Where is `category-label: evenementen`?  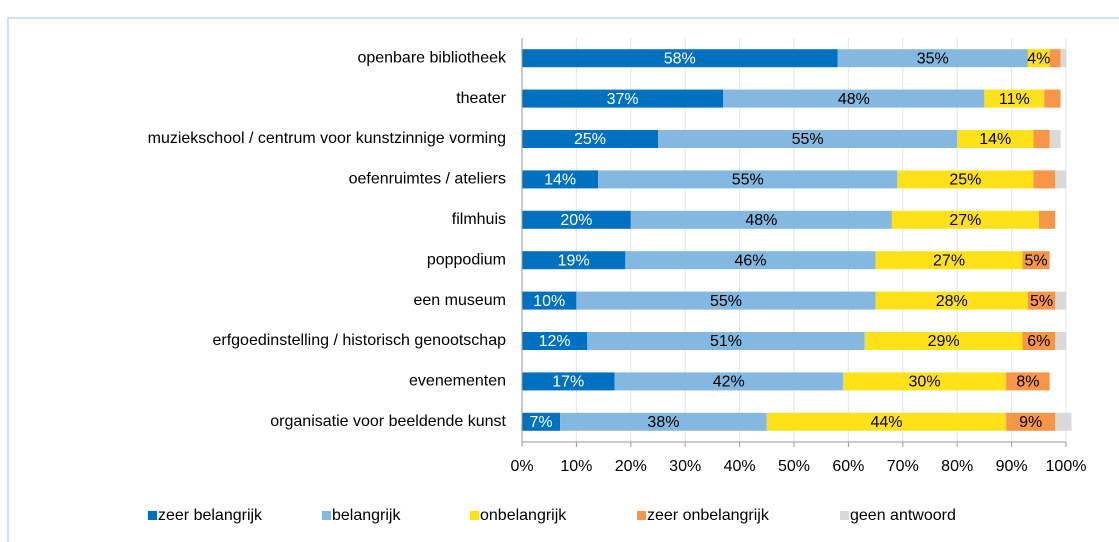 category-label: evenementen is located at coordinates (457, 381).